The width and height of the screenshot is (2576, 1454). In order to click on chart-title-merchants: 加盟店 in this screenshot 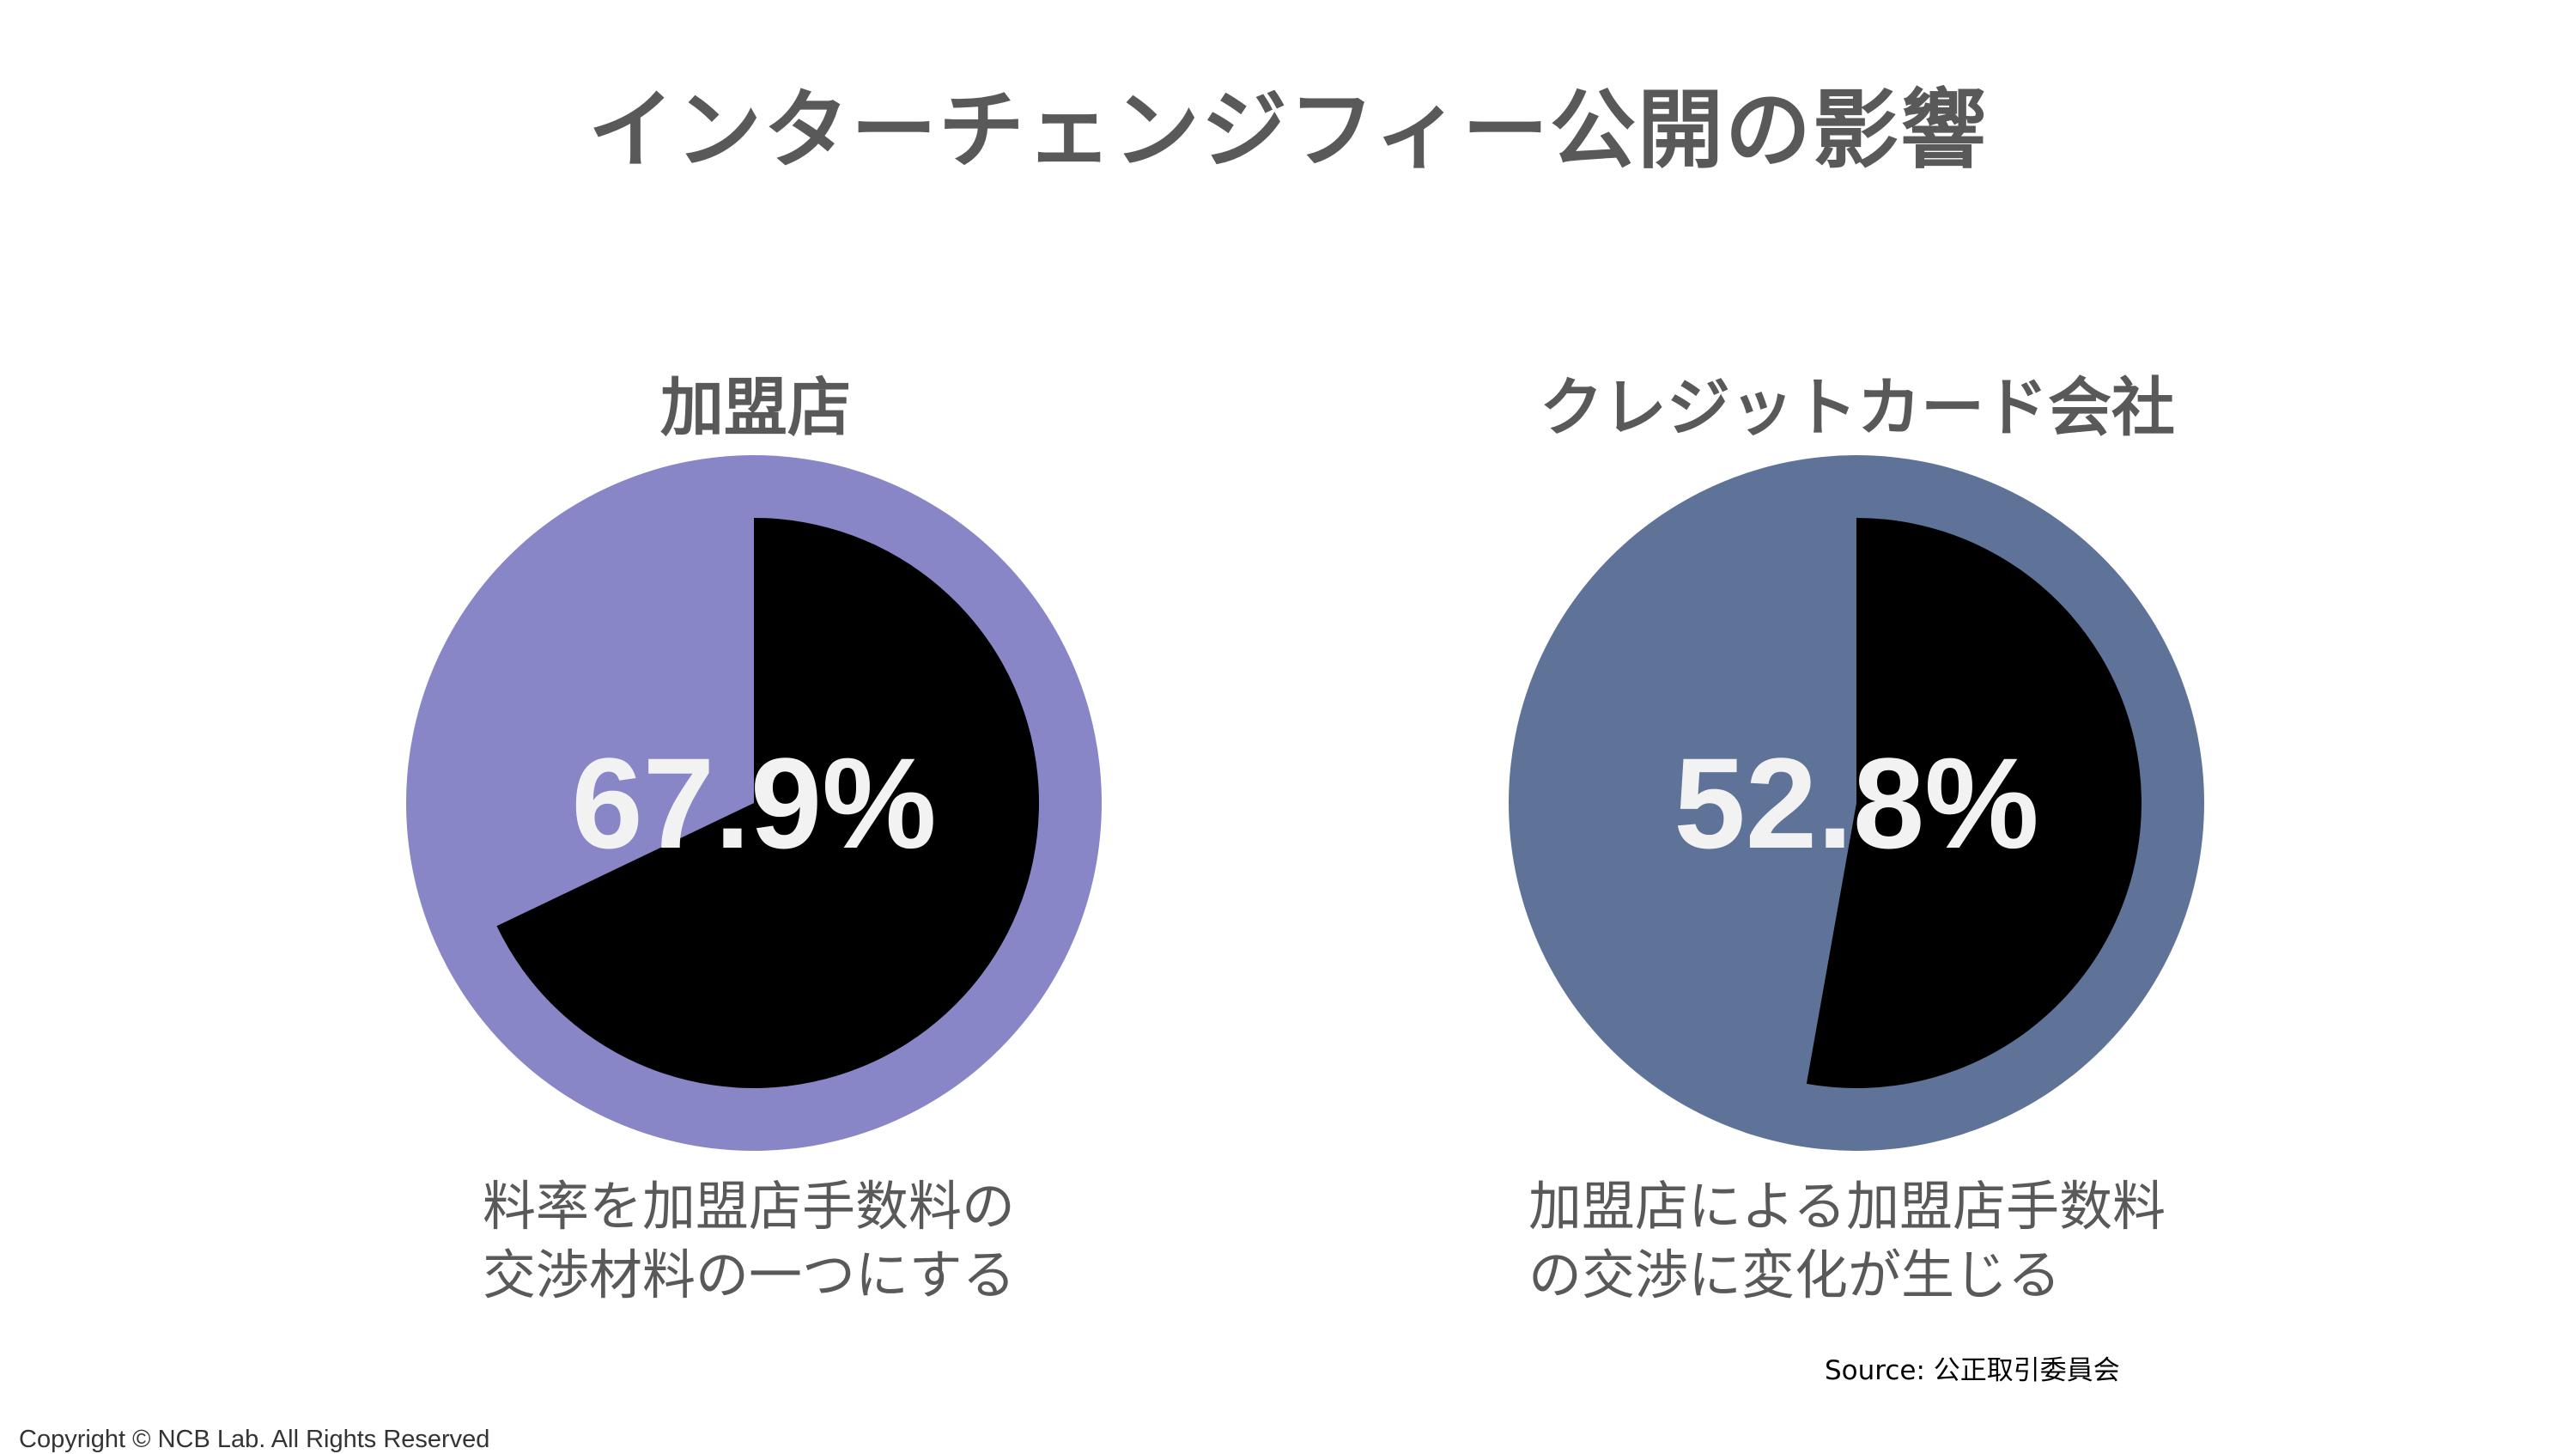, I will do `click(755, 408)`.